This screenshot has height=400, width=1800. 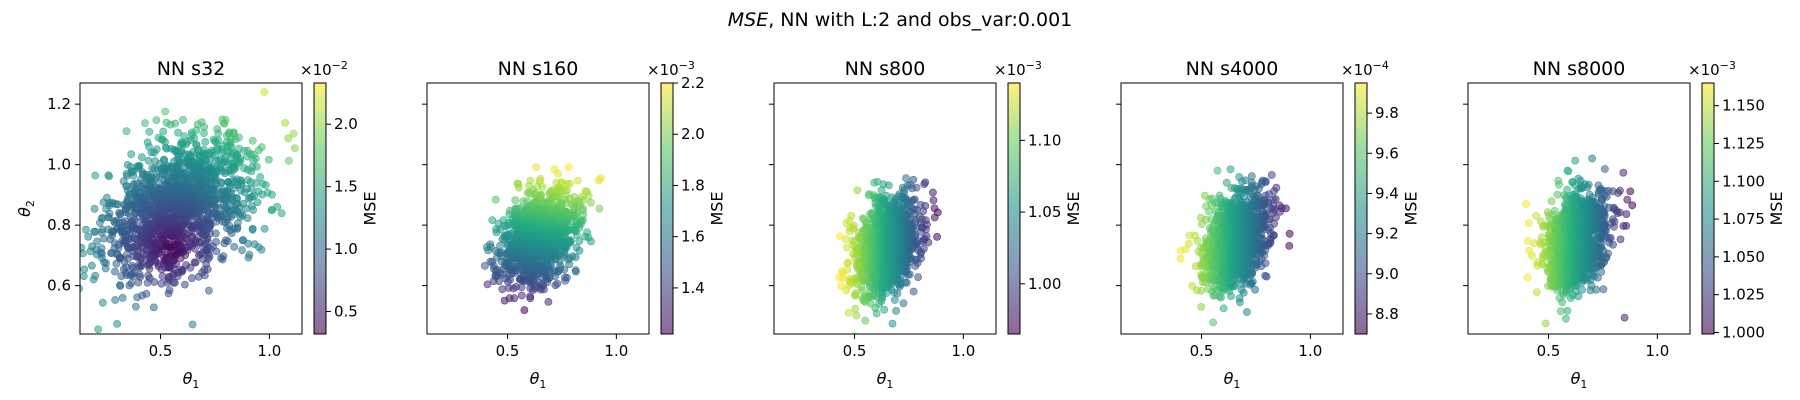 What do you see at coordinates (1387, 153) in the screenshot?
I see `colorbar-tick-label: 9.6` at bounding box center [1387, 153].